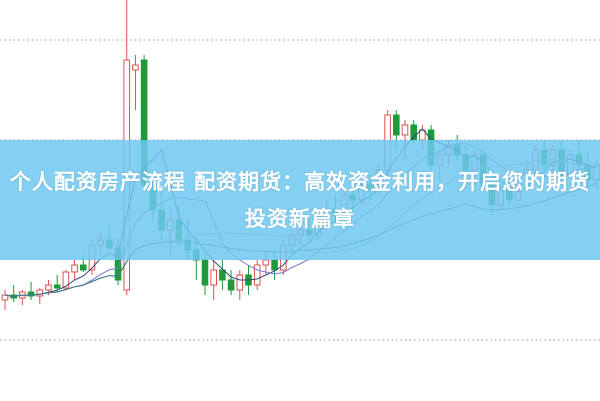 The width and height of the screenshot is (600, 401). I want to click on overlay-title: 个人配资房产流程 配资期货：高效资金利用，开启您的期货投资新篇章, so click(300, 200).